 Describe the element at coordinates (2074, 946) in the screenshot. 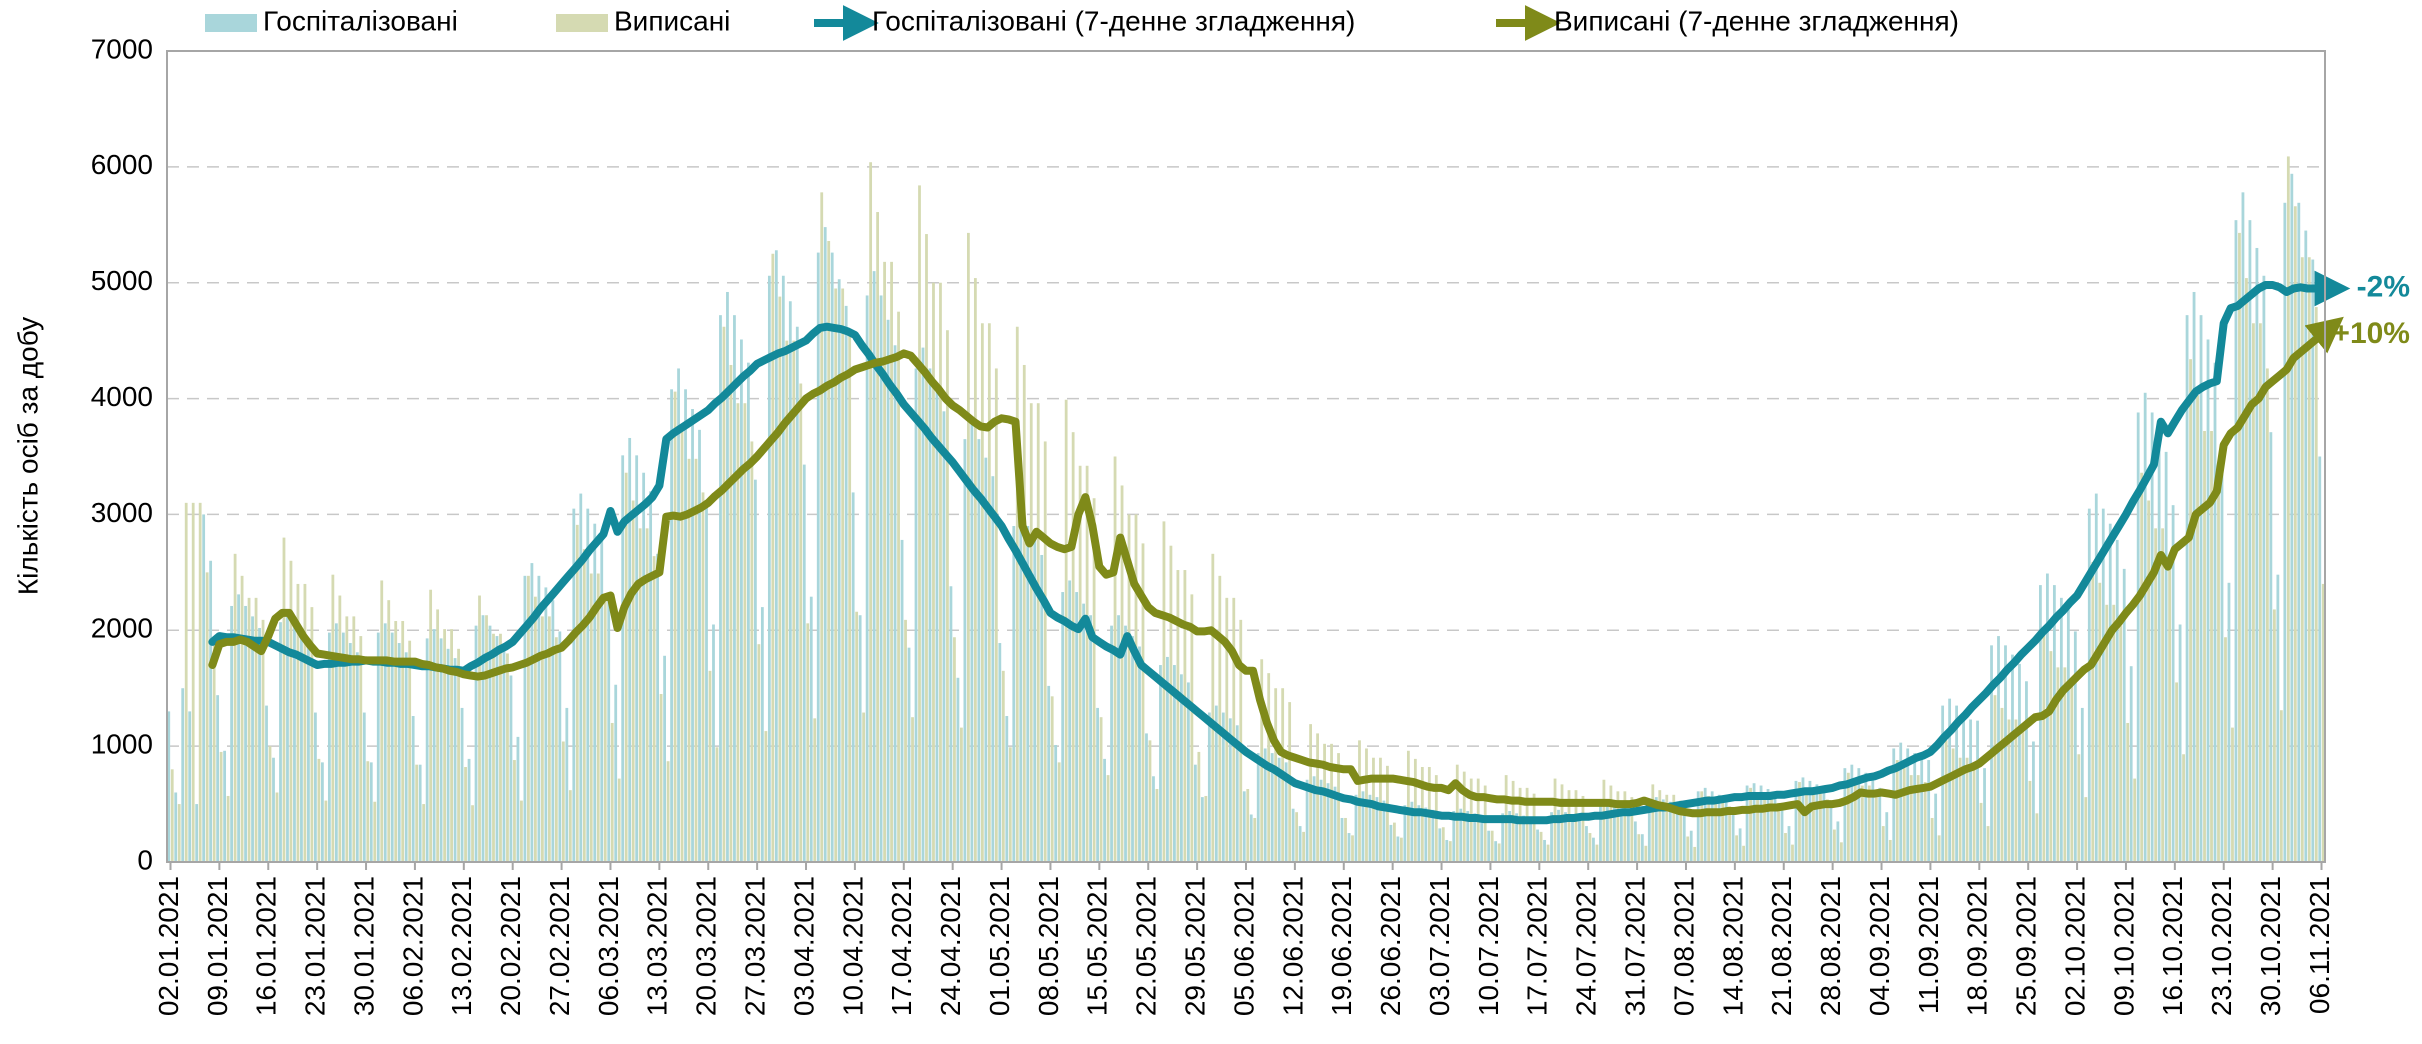

I see `x-tick-label: 02.10.2021` at that location.